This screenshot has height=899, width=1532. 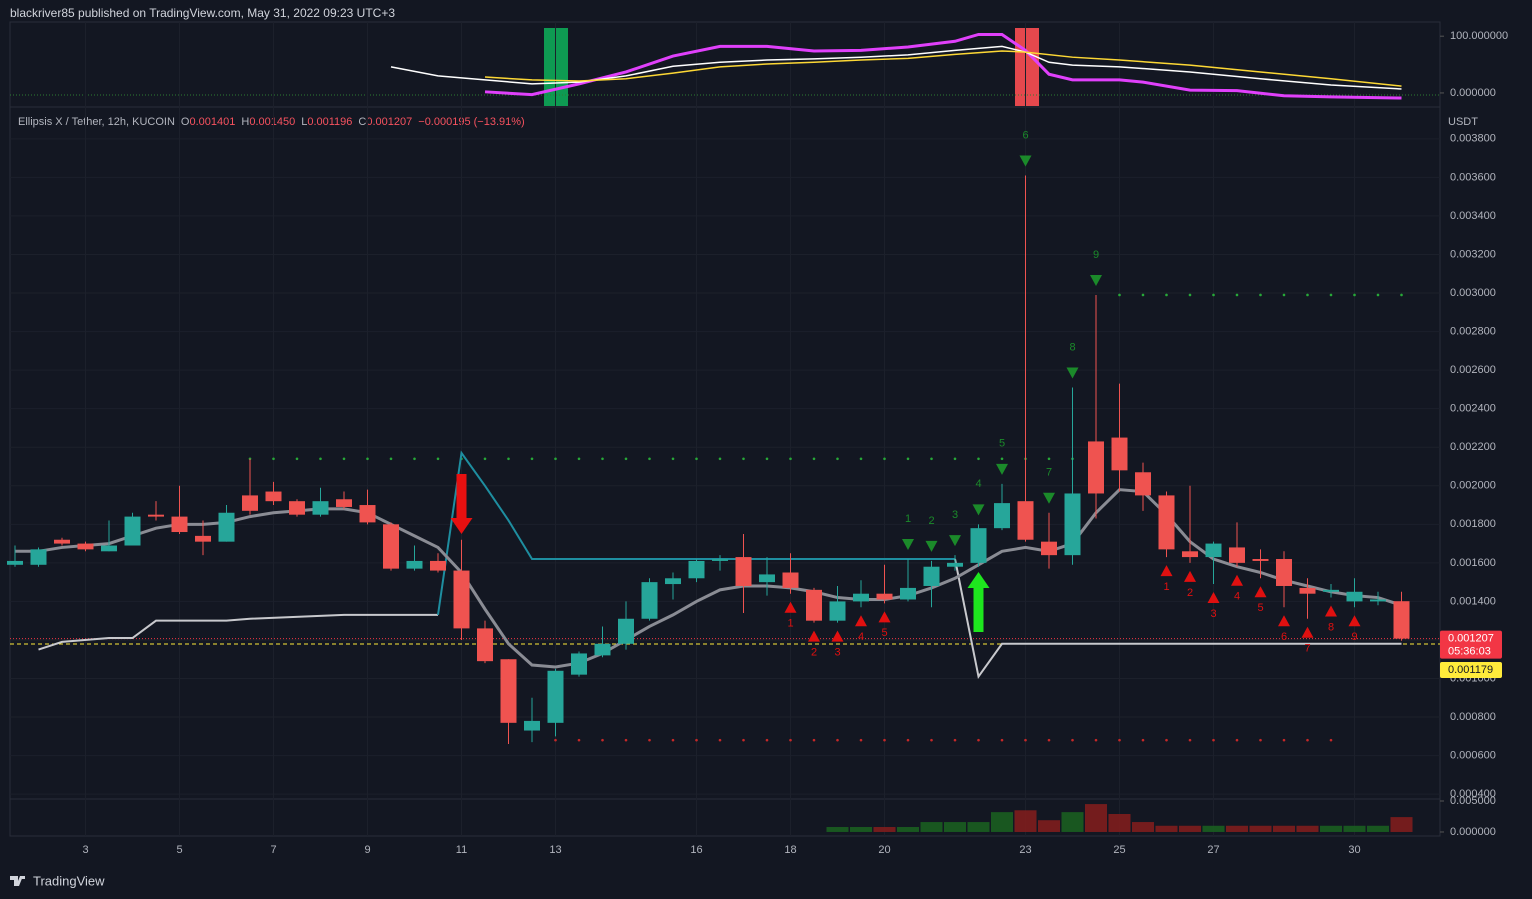 I want to click on close-value: 0.001207, so click(x=389, y=122).